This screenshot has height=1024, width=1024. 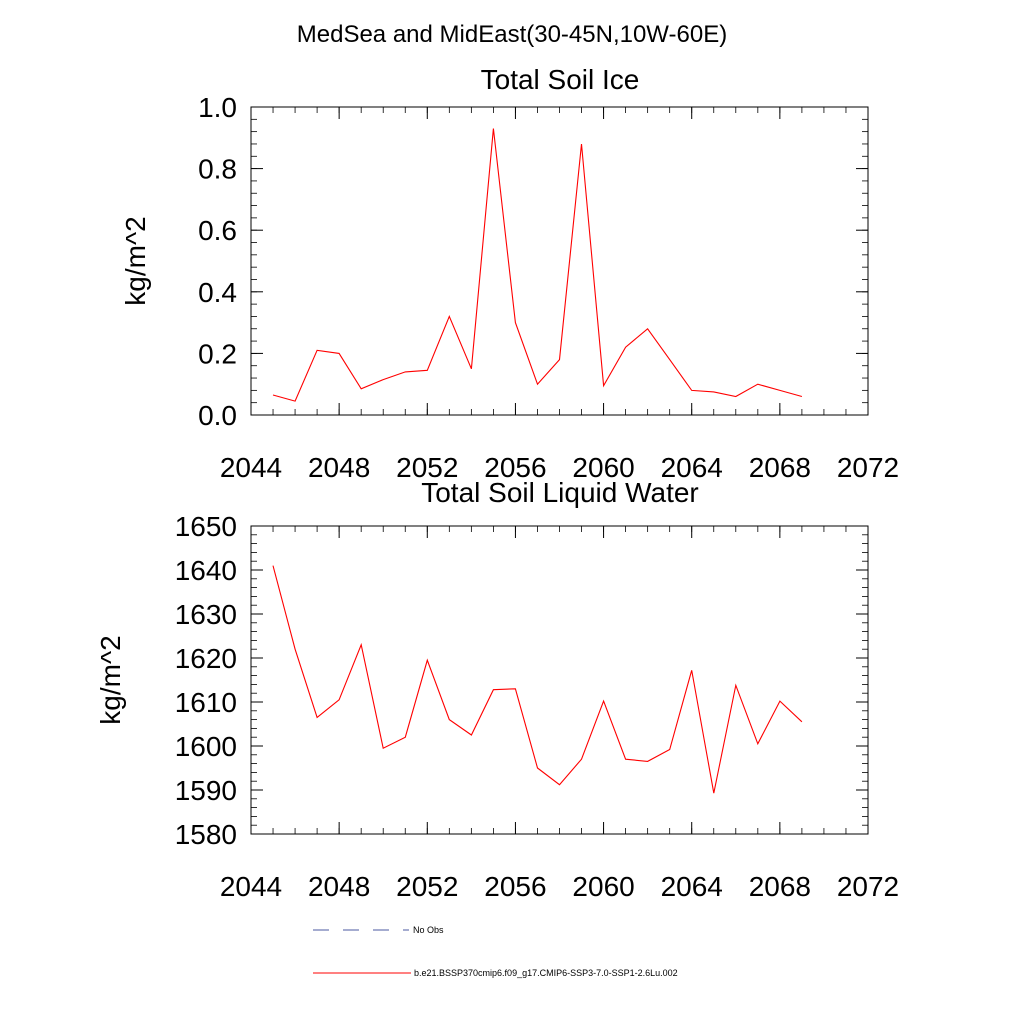 What do you see at coordinates (217, 353) in the screenshot?
I see `y-tick-label: 0.2` at bounding box center [217, 353].